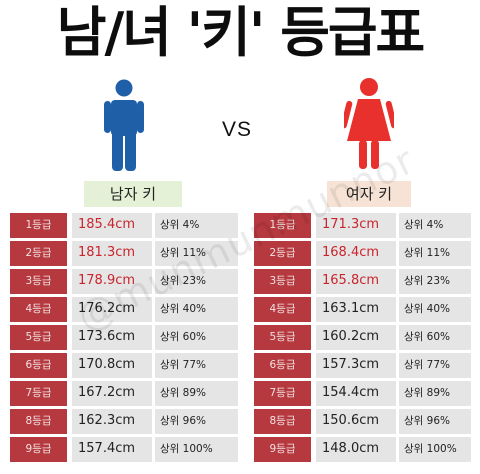 This screenshot has height=474, width=480. Describe the element at coordinates (356, 281) in the screenshot. I see `height-cell: 165.8cm` at that location.